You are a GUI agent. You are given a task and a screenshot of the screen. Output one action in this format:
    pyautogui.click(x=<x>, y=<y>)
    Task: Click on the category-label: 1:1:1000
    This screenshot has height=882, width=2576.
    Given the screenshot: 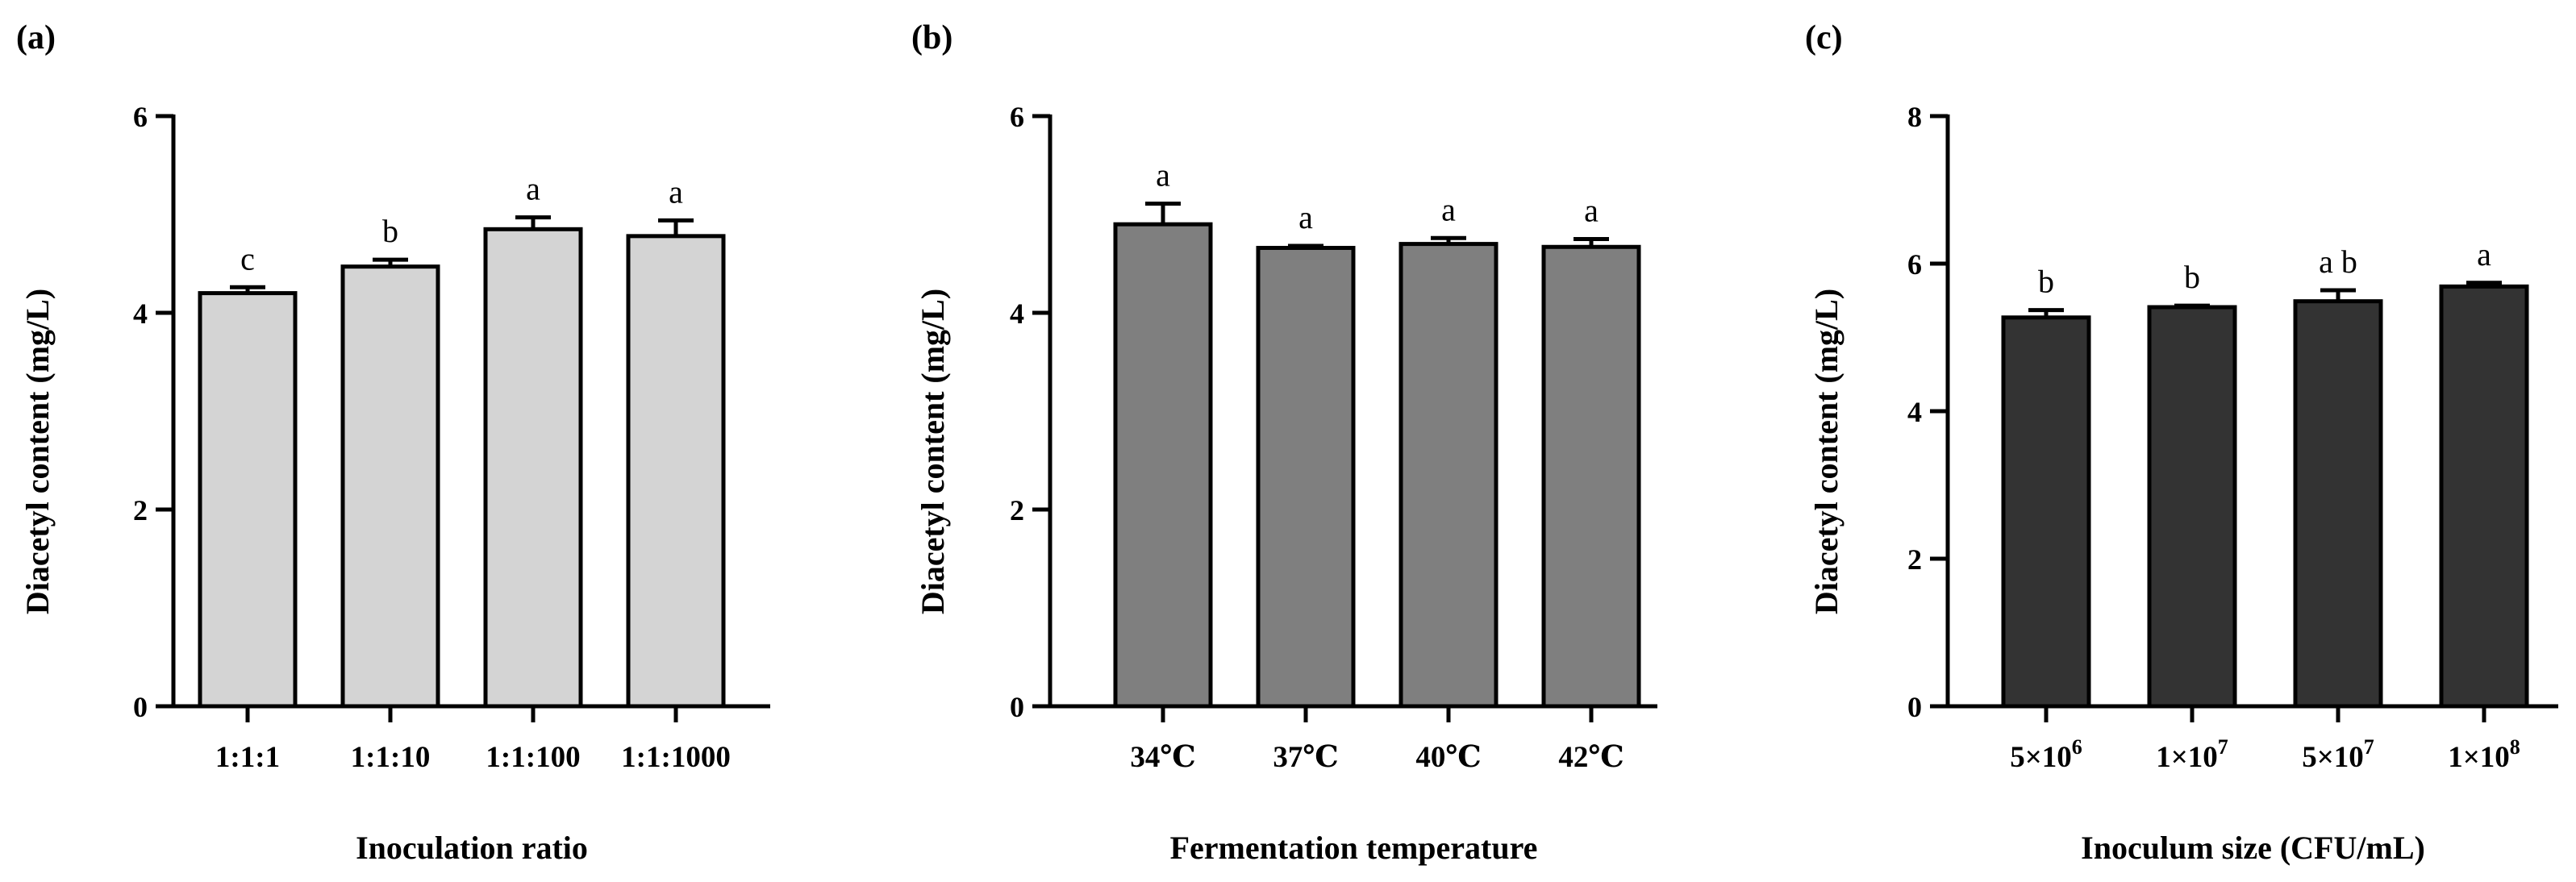 What is the action you would take?
    pyautogui.click(x=676, y=757)
    